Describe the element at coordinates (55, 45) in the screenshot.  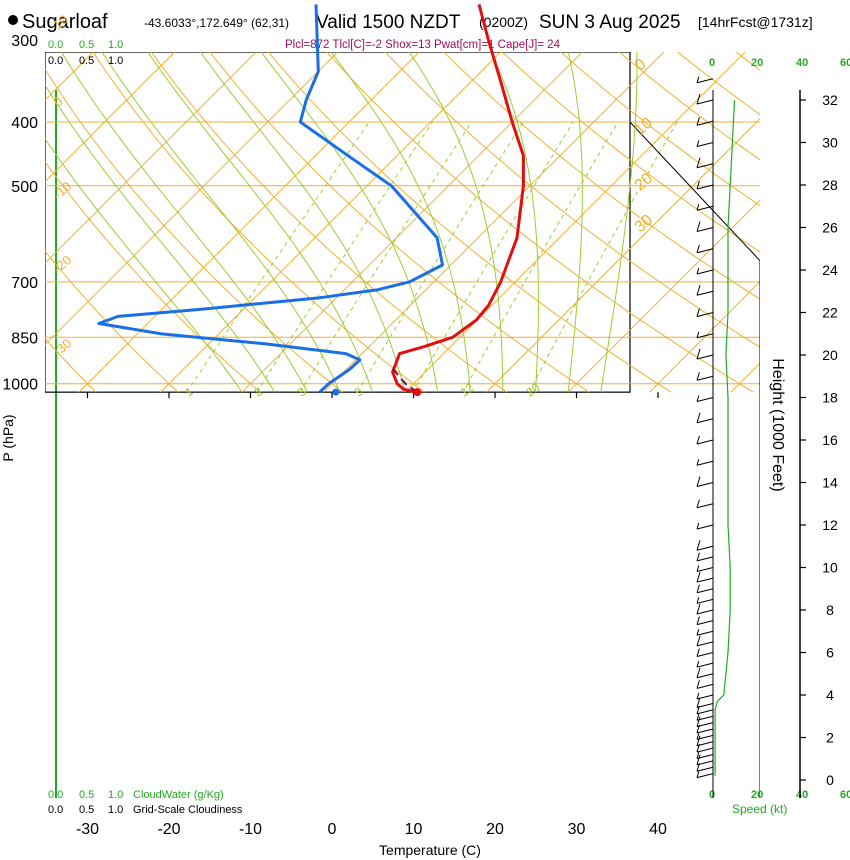
I see `cloudwater-tick-top-0: 0.0` at that location.